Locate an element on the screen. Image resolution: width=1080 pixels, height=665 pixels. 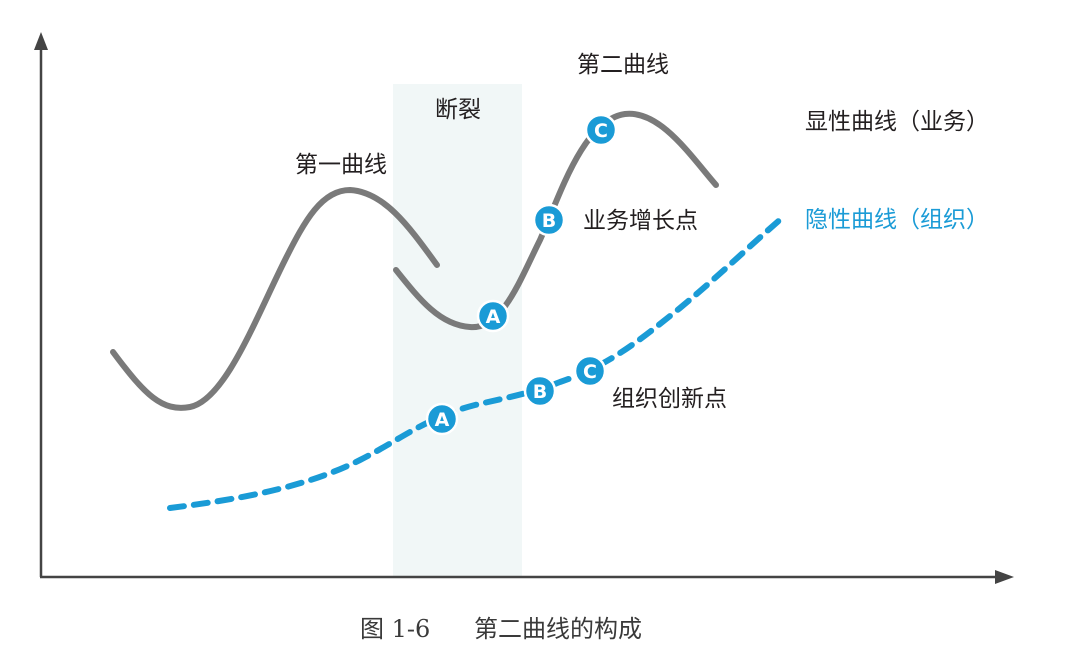
org-marker-b-label: B is located at coordinates (540, 392).